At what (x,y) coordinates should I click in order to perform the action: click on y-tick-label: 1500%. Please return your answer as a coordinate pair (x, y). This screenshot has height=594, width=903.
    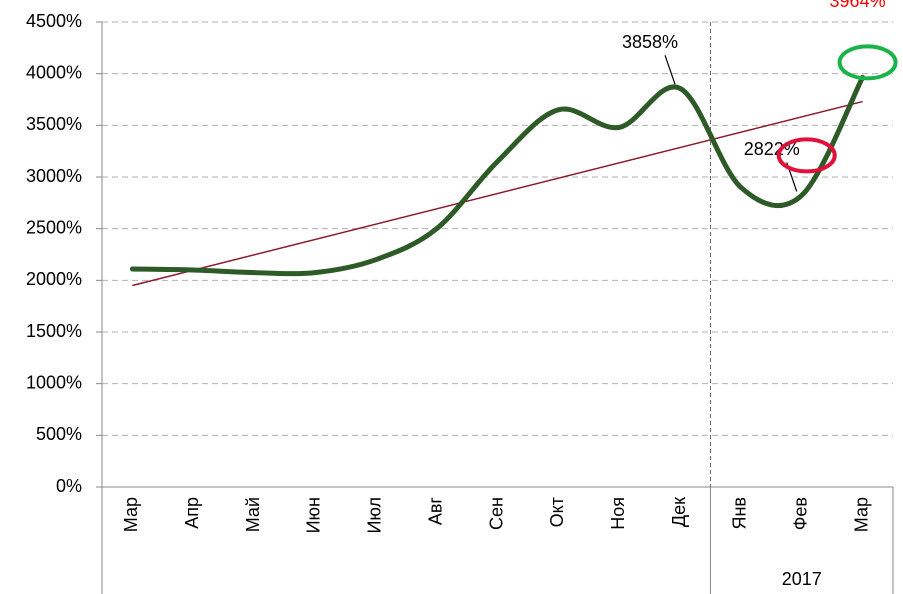
    Looking at the image, I should click on (54, 331).